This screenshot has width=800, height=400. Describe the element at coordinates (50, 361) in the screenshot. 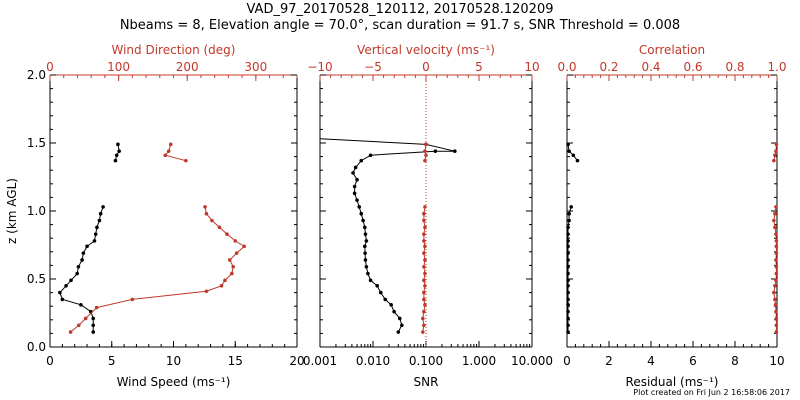

I see `x-bottom-tick-label: 0` at that location.